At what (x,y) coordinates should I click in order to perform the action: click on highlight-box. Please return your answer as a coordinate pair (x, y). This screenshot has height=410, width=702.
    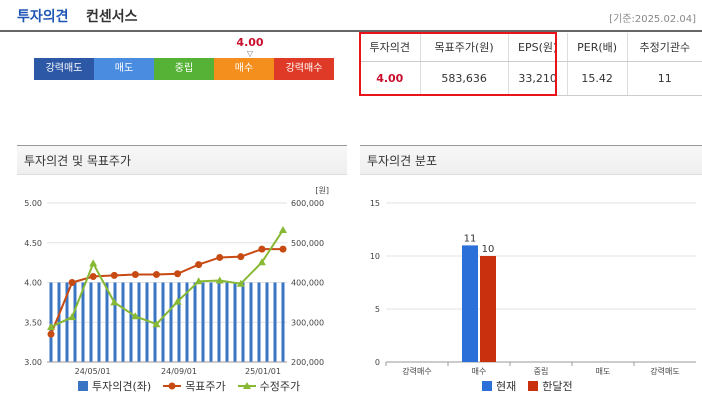
    Looking at the image, I should click on (458, 64).